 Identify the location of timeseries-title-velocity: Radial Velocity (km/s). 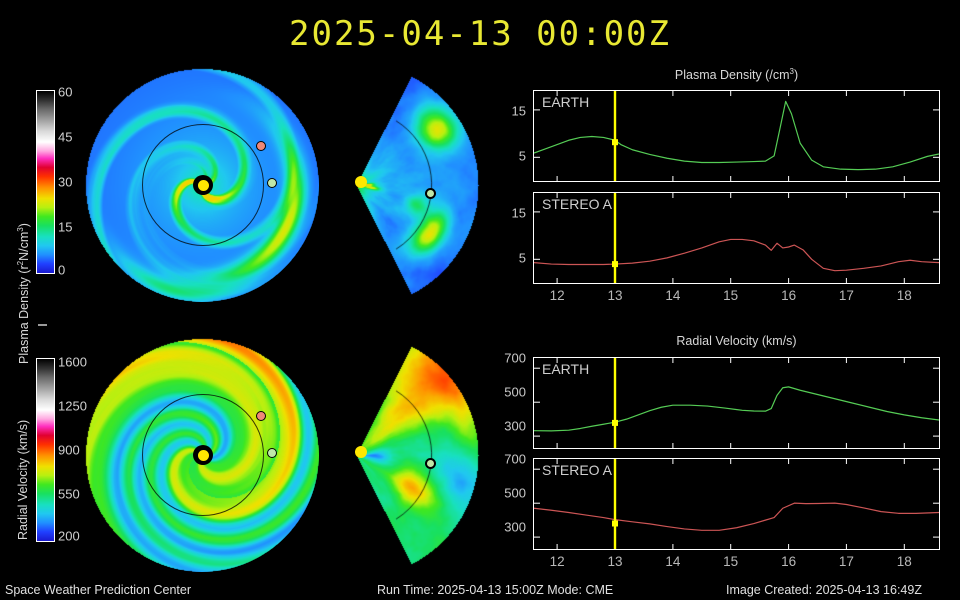
(736, 341).